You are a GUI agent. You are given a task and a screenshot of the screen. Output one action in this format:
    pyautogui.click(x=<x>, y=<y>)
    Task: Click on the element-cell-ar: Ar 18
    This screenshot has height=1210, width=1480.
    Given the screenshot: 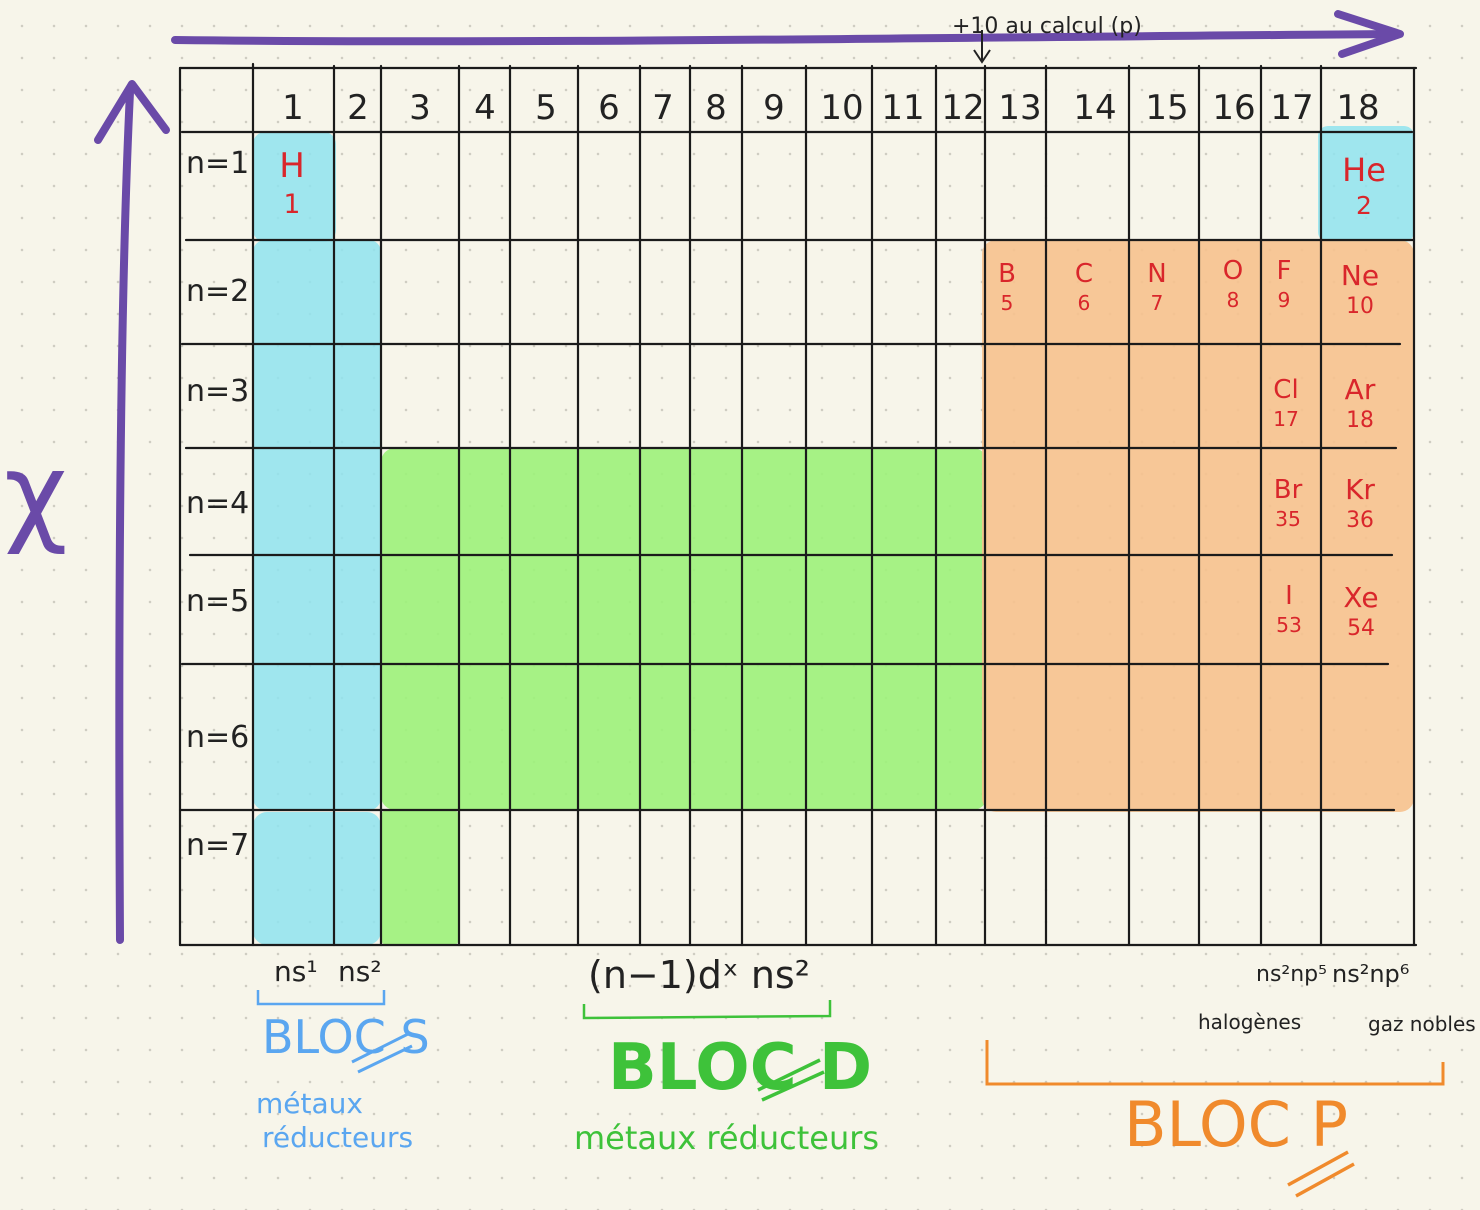 What is the action you would take?
    pyautogui.click(x=1360, y=403)
    